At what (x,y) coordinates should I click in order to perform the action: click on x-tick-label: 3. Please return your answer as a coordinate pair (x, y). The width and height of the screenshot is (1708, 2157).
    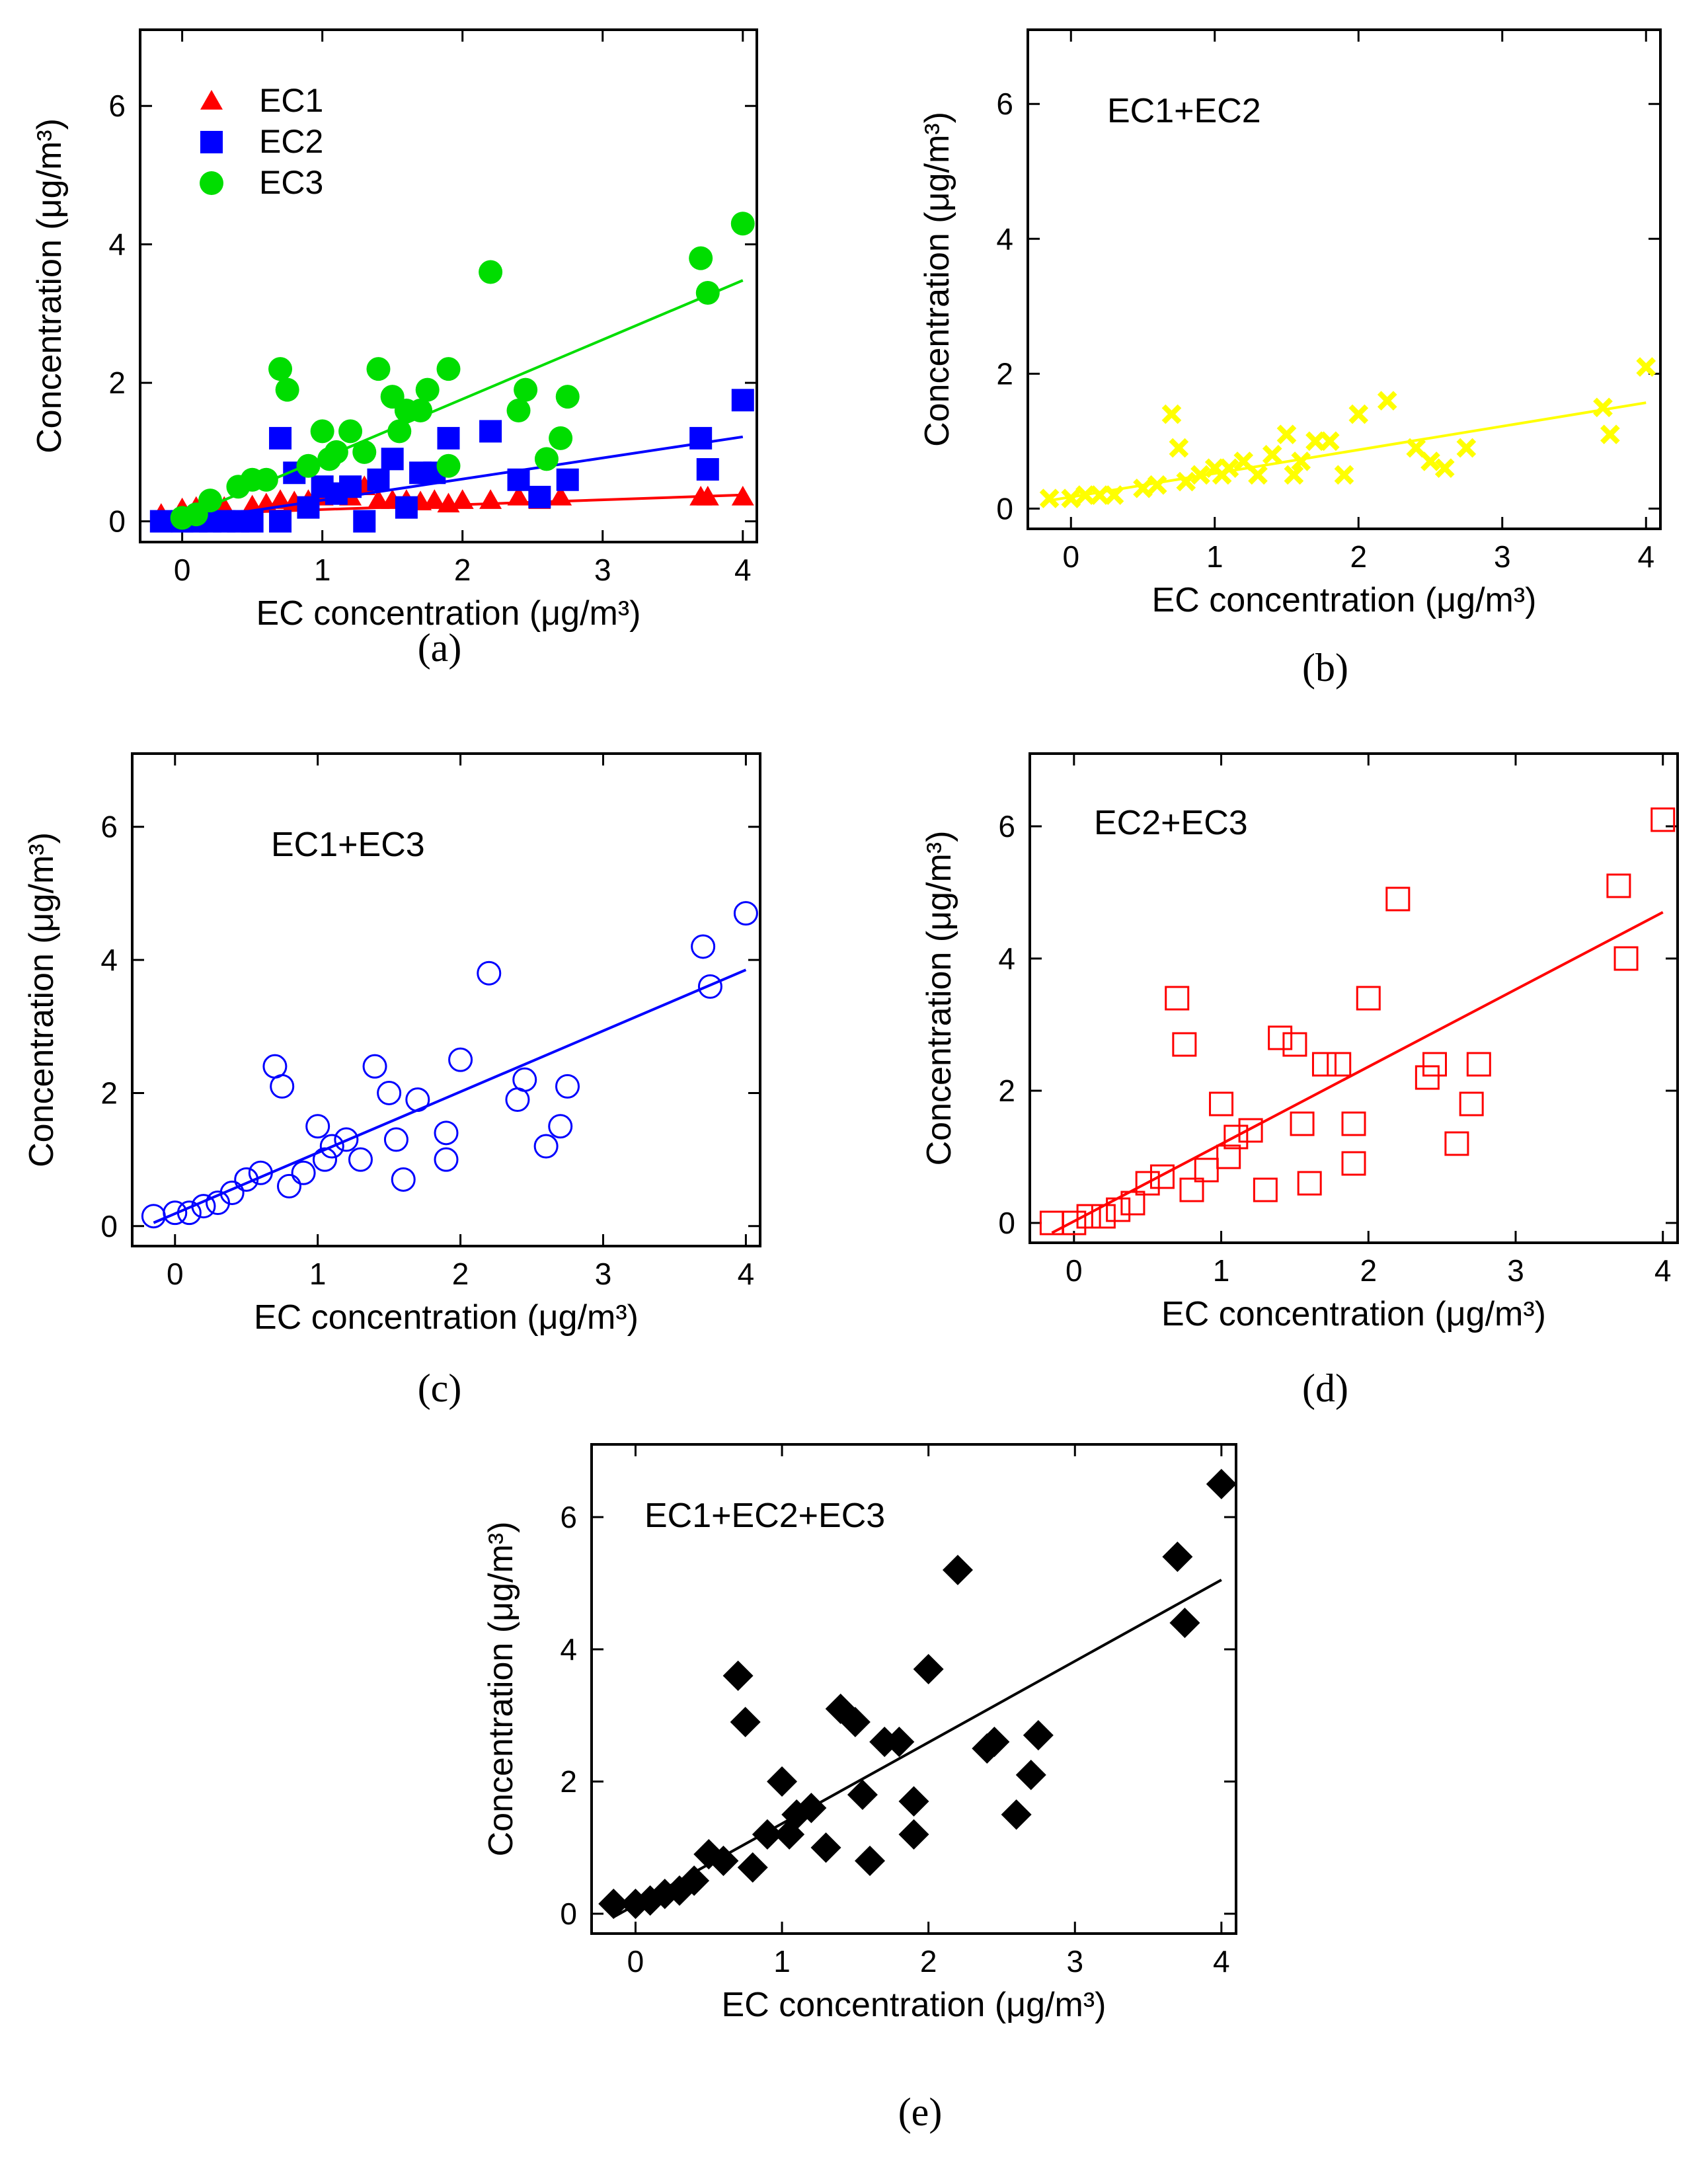
    Looking at the image, I should click on (603, 1274).